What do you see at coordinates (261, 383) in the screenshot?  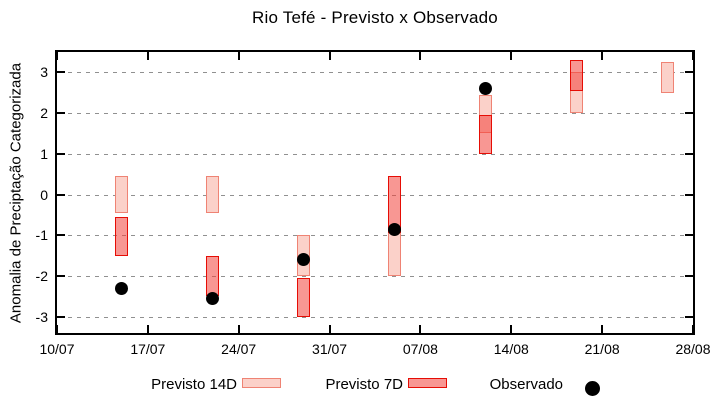 I see `legend-swatch-previsto-14d` at bounding box center [261, 383].